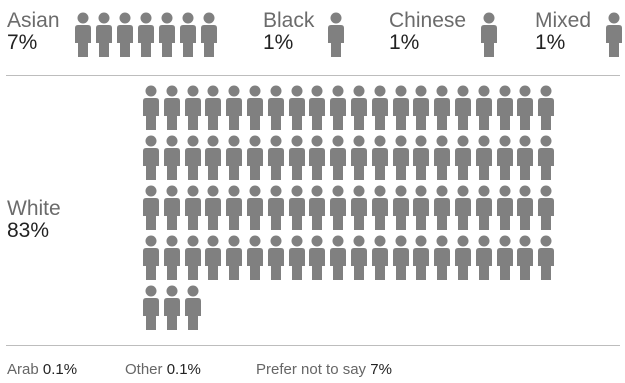 The image size is (625, 383). What do you see at coordinates (28, 230) in the screenshot?
I see `group-percent: 83%` at bounding box center [28, 230].